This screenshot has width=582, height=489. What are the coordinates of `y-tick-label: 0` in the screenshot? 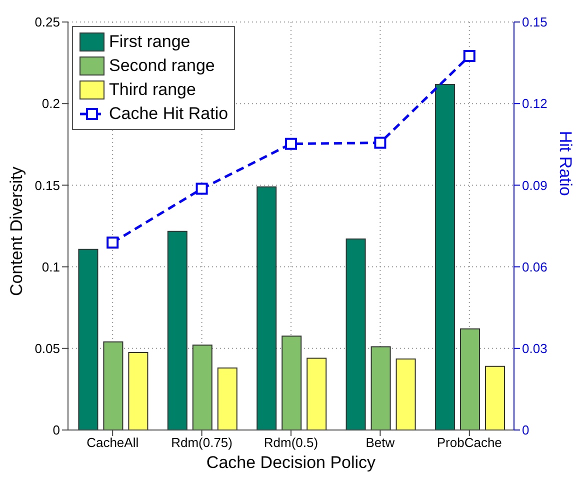 It's located at (56, 430).